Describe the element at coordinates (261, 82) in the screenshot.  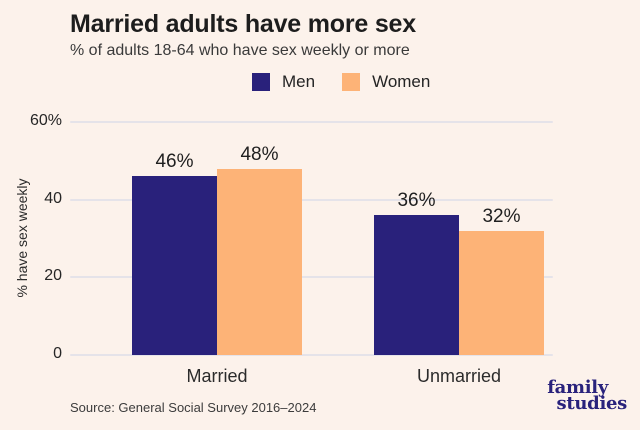
I see `legend-swatch-men` at that location.